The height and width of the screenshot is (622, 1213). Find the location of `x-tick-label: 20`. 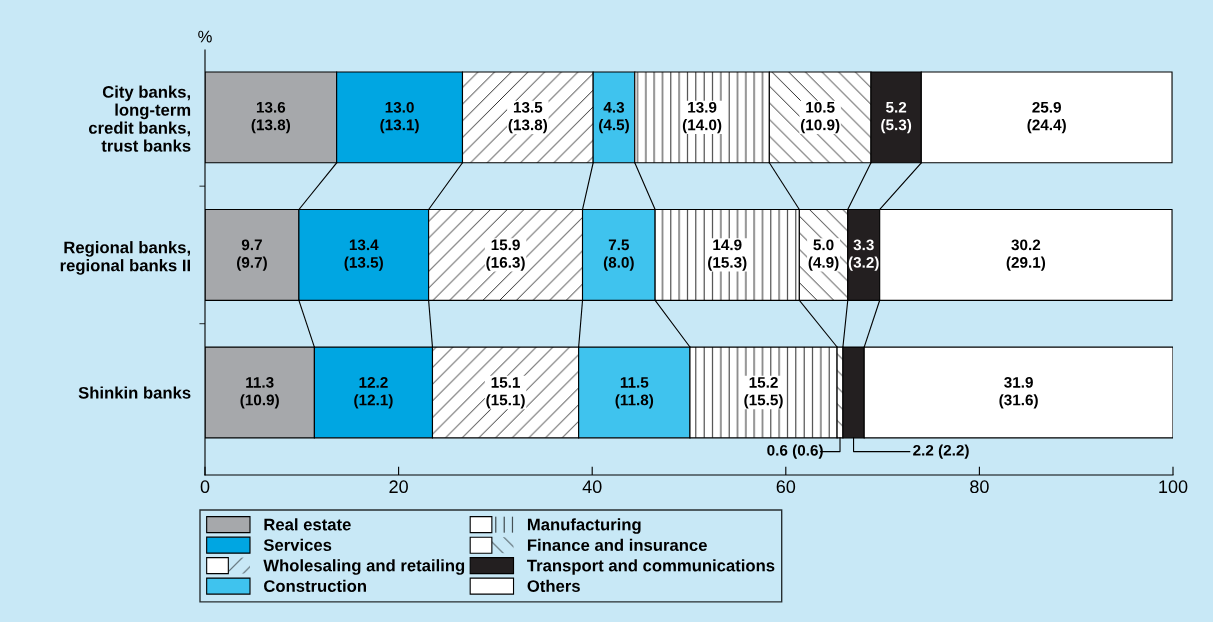

x-tick-label: 20 is located at coordinates (398, 487).